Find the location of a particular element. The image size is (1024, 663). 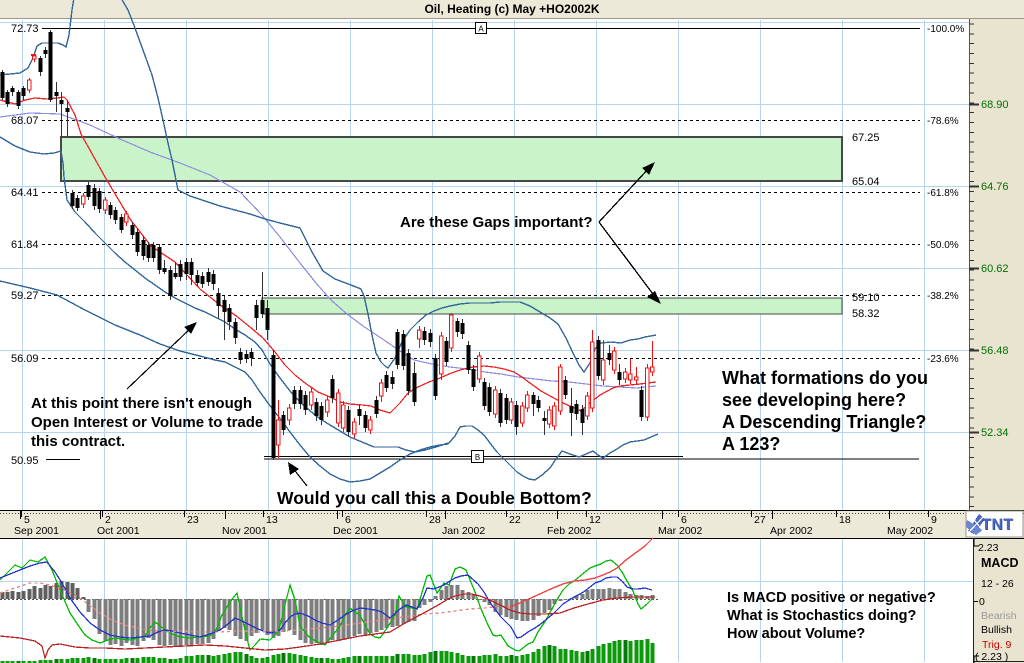

svg-text: ( 2.23 ) is located at coordinates (991, 657).